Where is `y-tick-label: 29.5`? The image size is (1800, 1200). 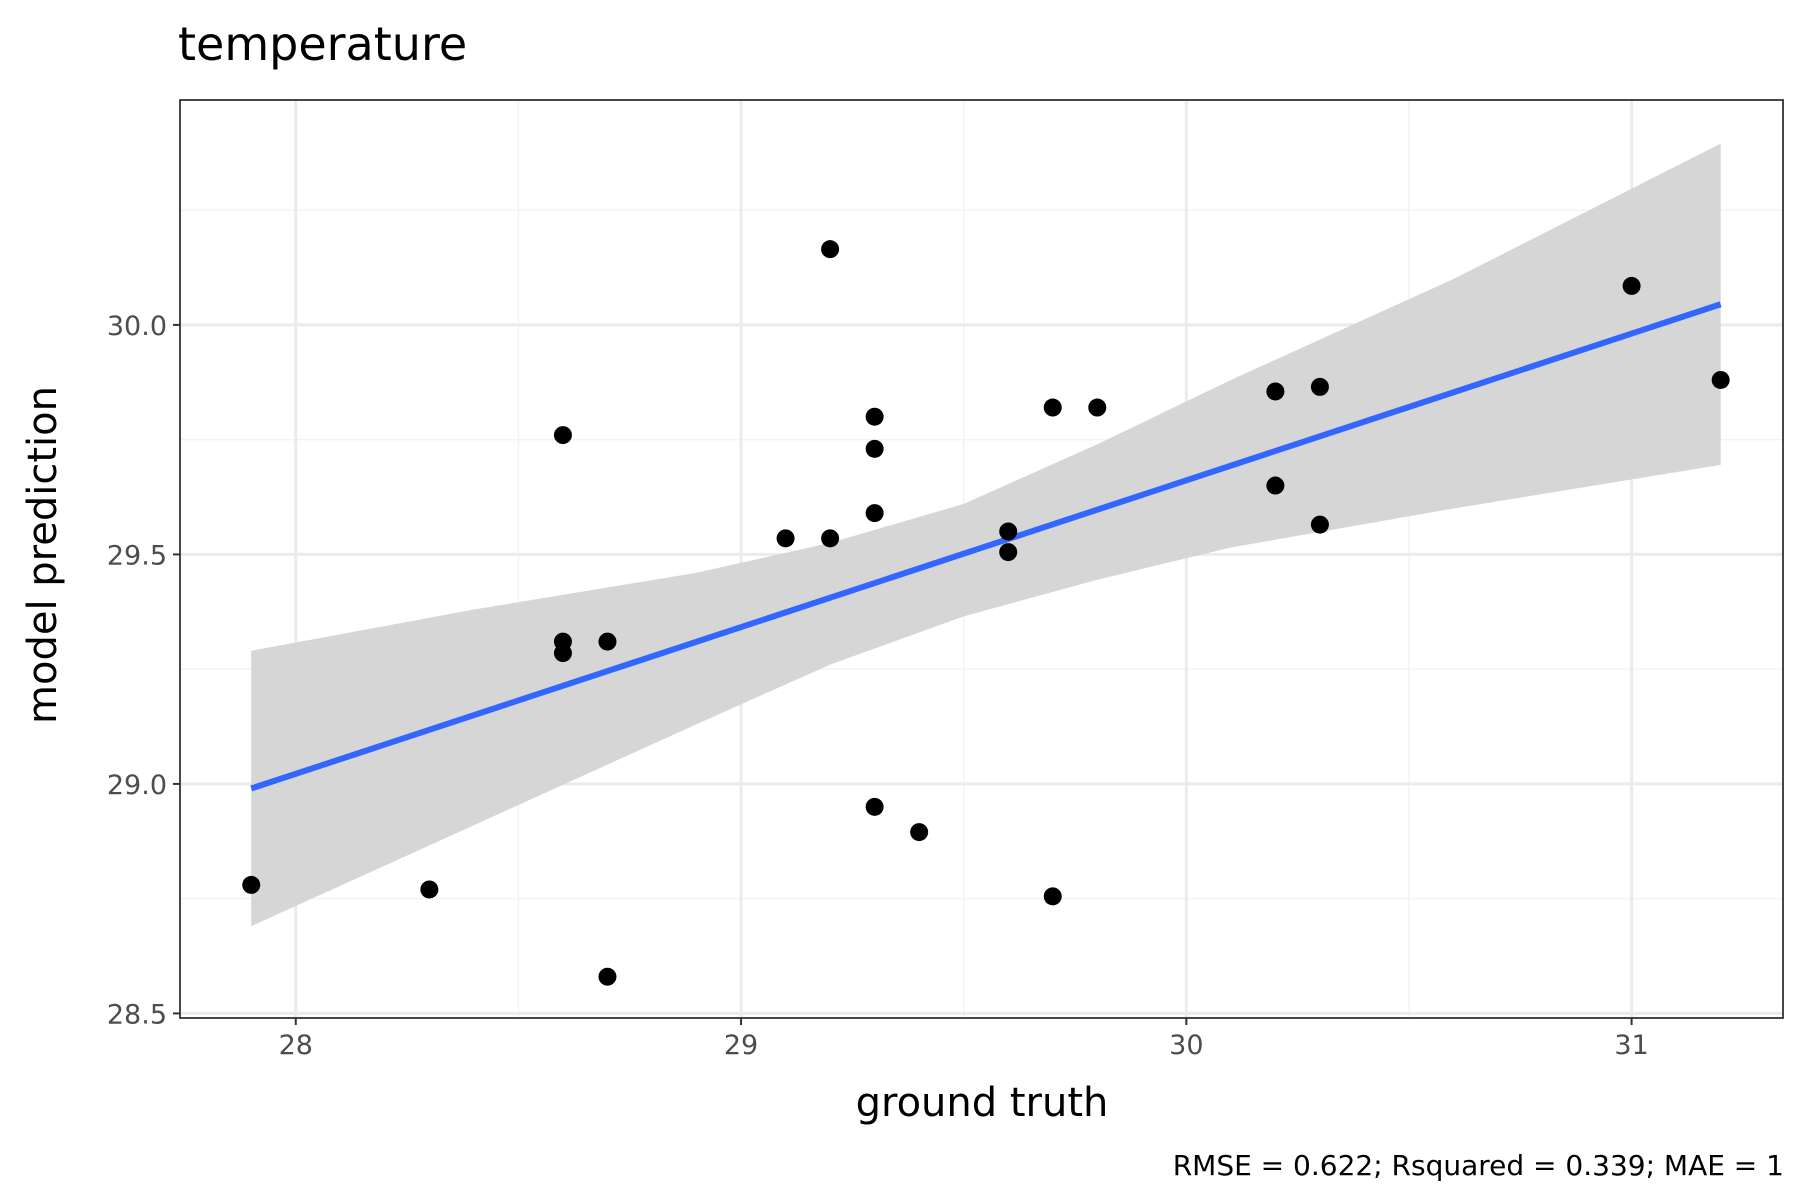
y-tick-label: 29.5 is located at coordinates (137, 555).